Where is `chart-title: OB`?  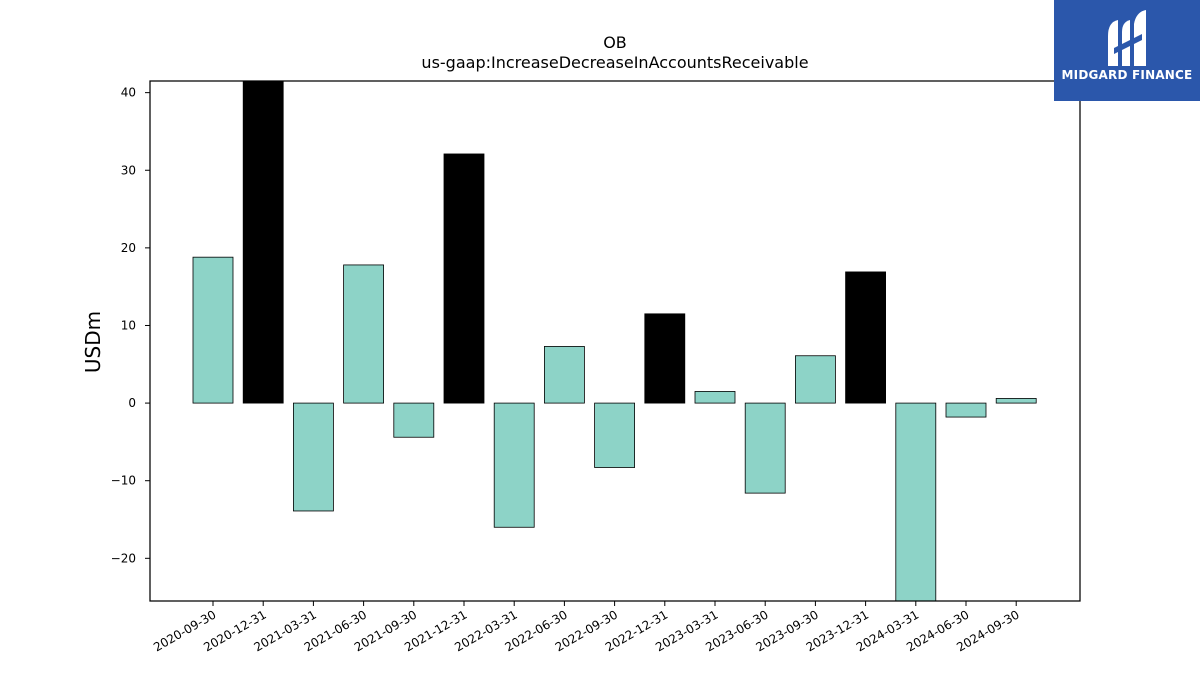
chart-title: OB is located at coordinates (615, 42).